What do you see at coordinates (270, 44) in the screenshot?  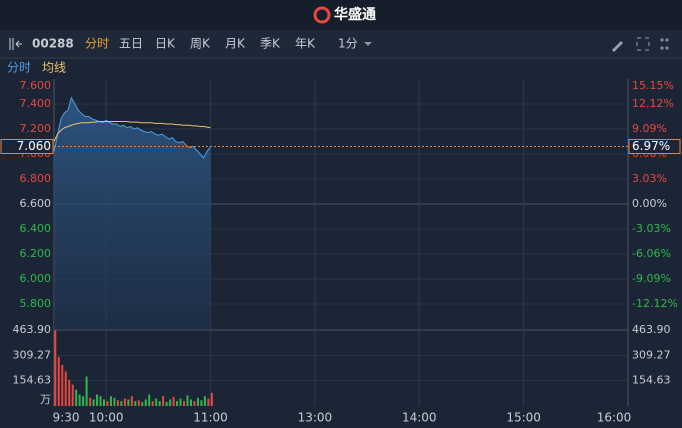 I see `tab: 季K` at bounding box center [270, 44].